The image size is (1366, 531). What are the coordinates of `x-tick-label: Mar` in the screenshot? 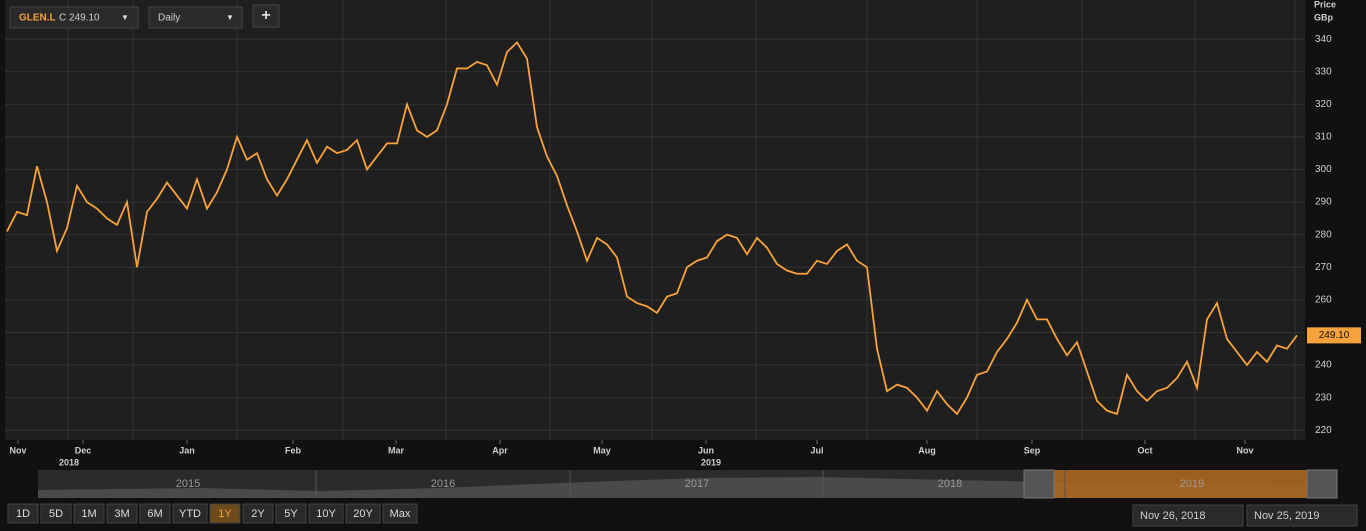 It's located at (396, 450).